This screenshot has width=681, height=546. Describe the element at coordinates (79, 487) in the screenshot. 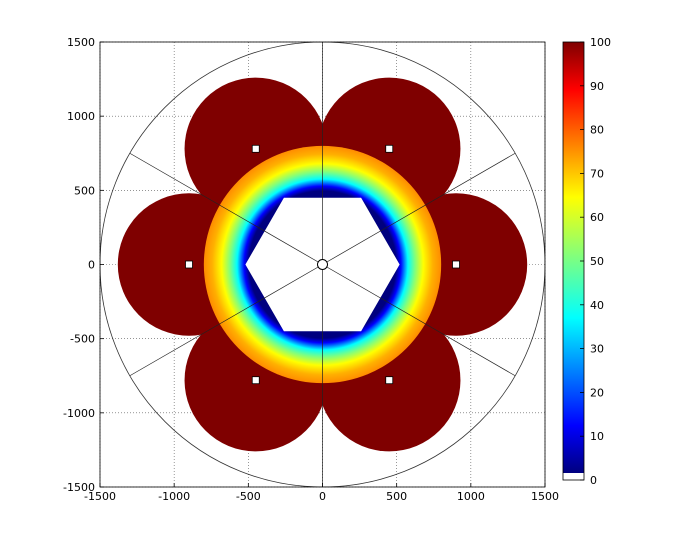

I see `y-tick-label: -1500` at that location.